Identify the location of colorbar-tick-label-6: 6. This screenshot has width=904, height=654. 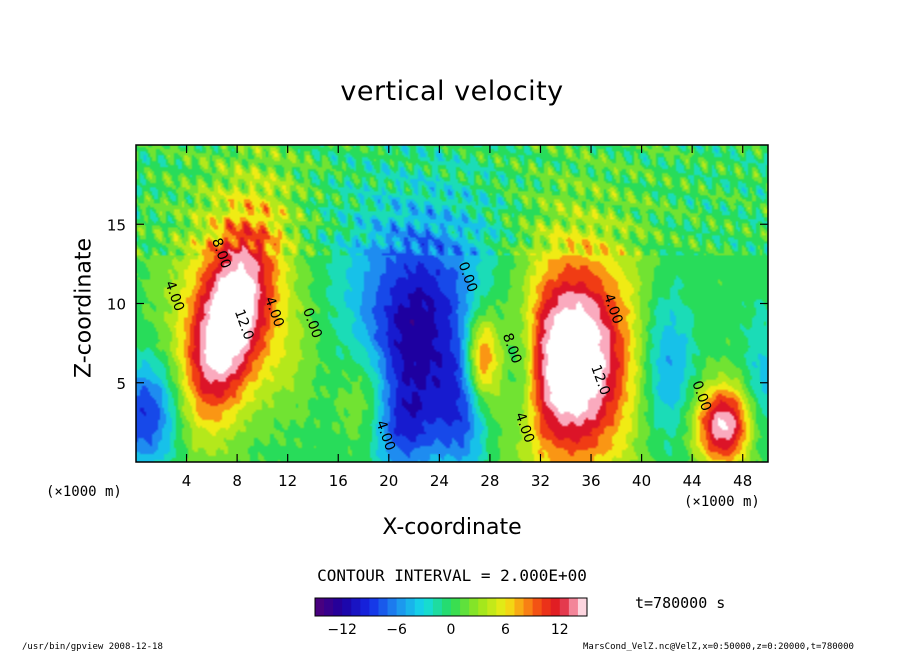
(505, 630).